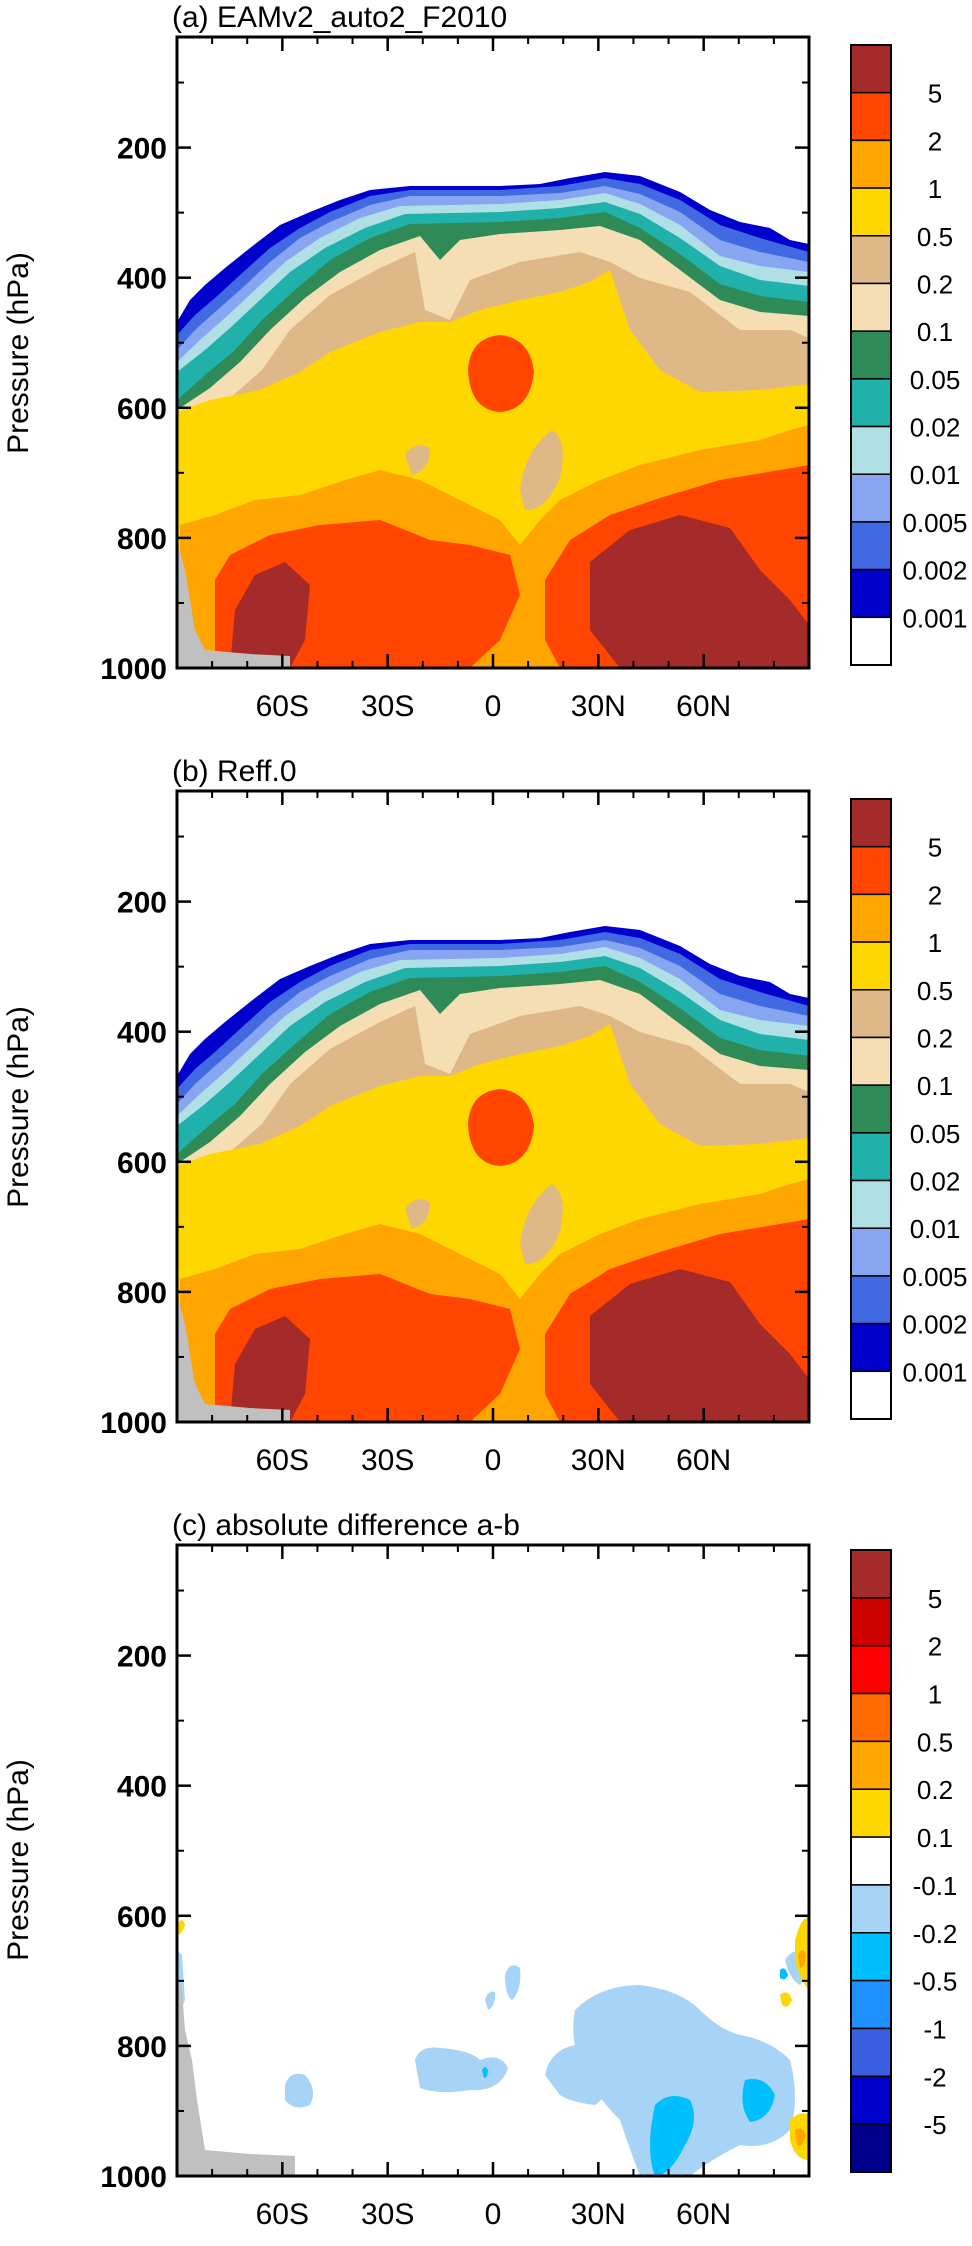 The image size is (972, 2246). I want to click on panel-a-ylabel: Pressure (hPa), so click(18, 353).